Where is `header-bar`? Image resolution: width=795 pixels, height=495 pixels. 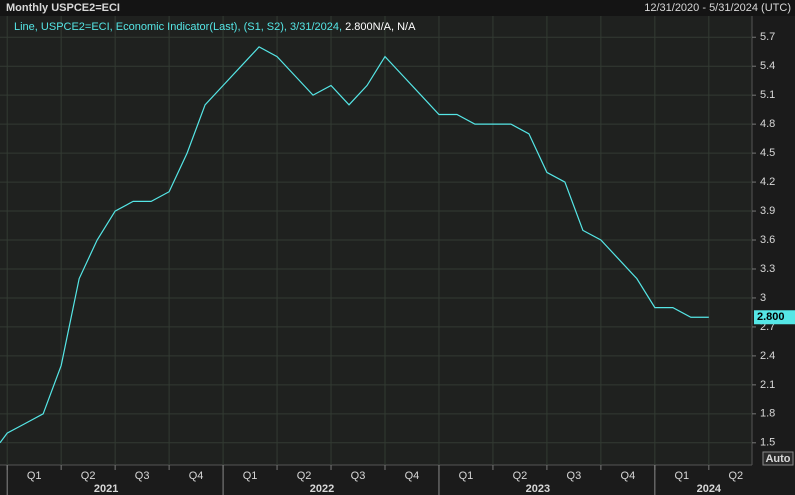
header-bar is located at coordinates (397, 8).